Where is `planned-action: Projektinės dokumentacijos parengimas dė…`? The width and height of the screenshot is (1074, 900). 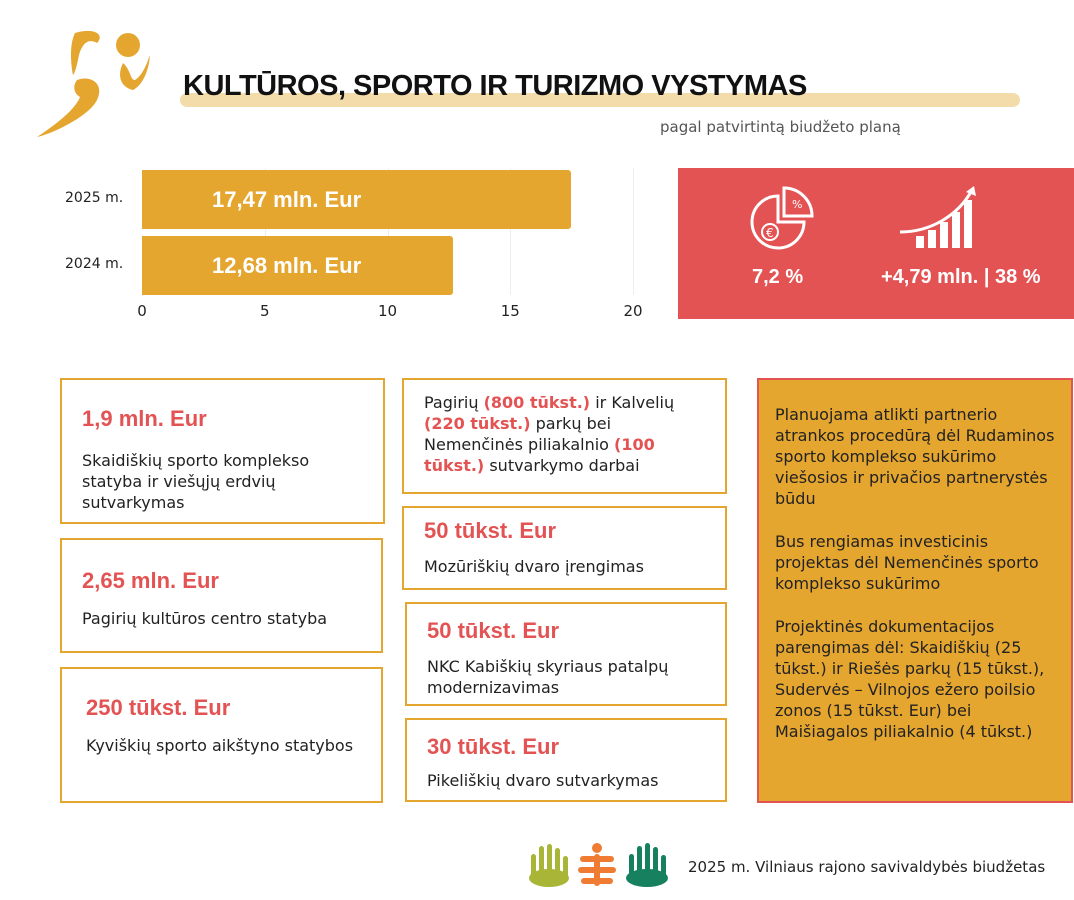 planned-action: Projektinės dokumentacijos parengimas dė… is located at coordinates (910, 679).